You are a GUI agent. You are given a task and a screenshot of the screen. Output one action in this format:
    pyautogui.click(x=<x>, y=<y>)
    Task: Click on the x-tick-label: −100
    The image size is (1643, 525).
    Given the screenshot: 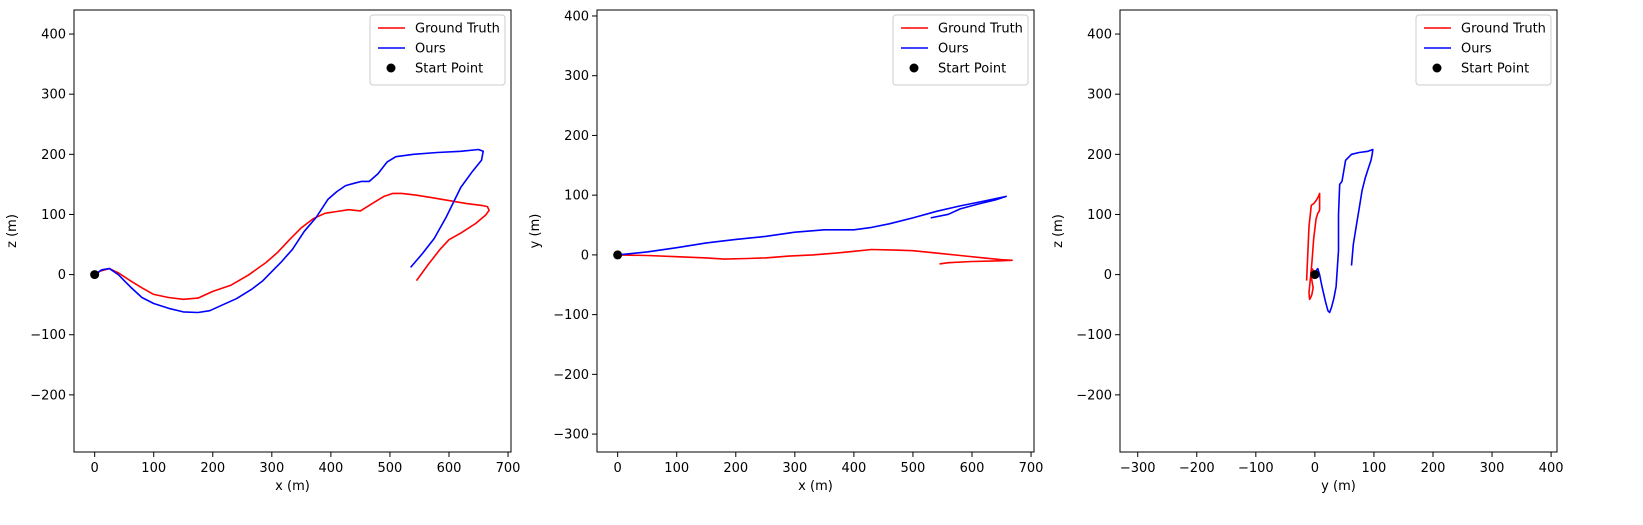 What is the action you would take?
    pyautogui.click(x=1256, y=468)
    